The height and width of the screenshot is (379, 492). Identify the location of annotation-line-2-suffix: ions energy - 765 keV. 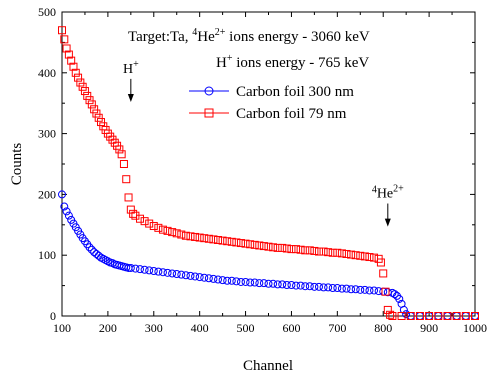
(300, 63).